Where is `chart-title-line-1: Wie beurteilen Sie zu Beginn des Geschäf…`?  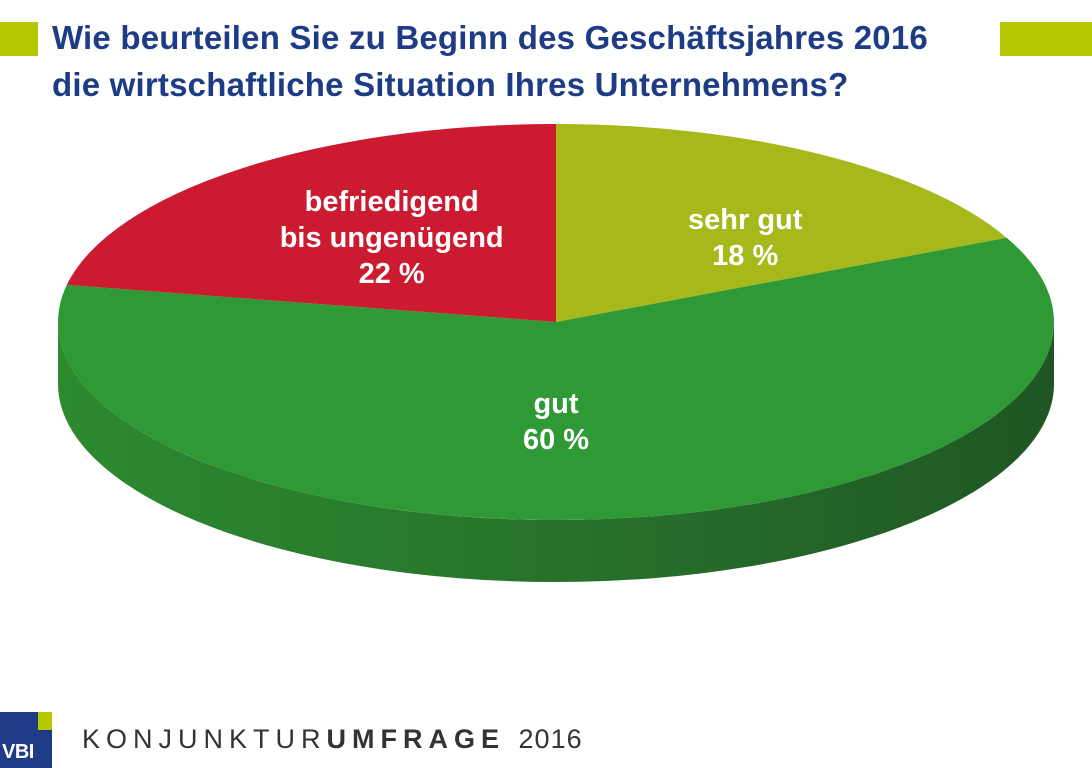
chart-title-line-1: Wie beurteilen Sie zu Beginn des Geschäf… is located at coordinates (490, 37).